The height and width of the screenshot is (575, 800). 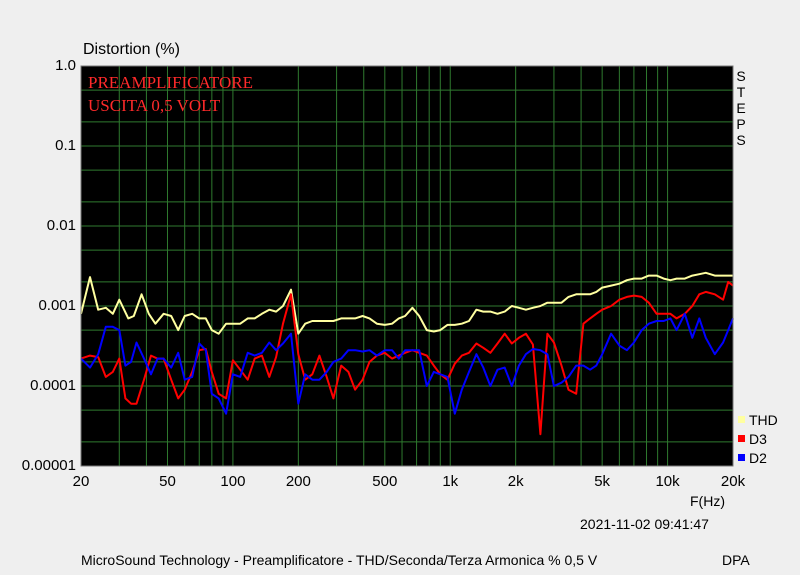 I want to click on legend-swatch-d2, so click(x=741, y=457).